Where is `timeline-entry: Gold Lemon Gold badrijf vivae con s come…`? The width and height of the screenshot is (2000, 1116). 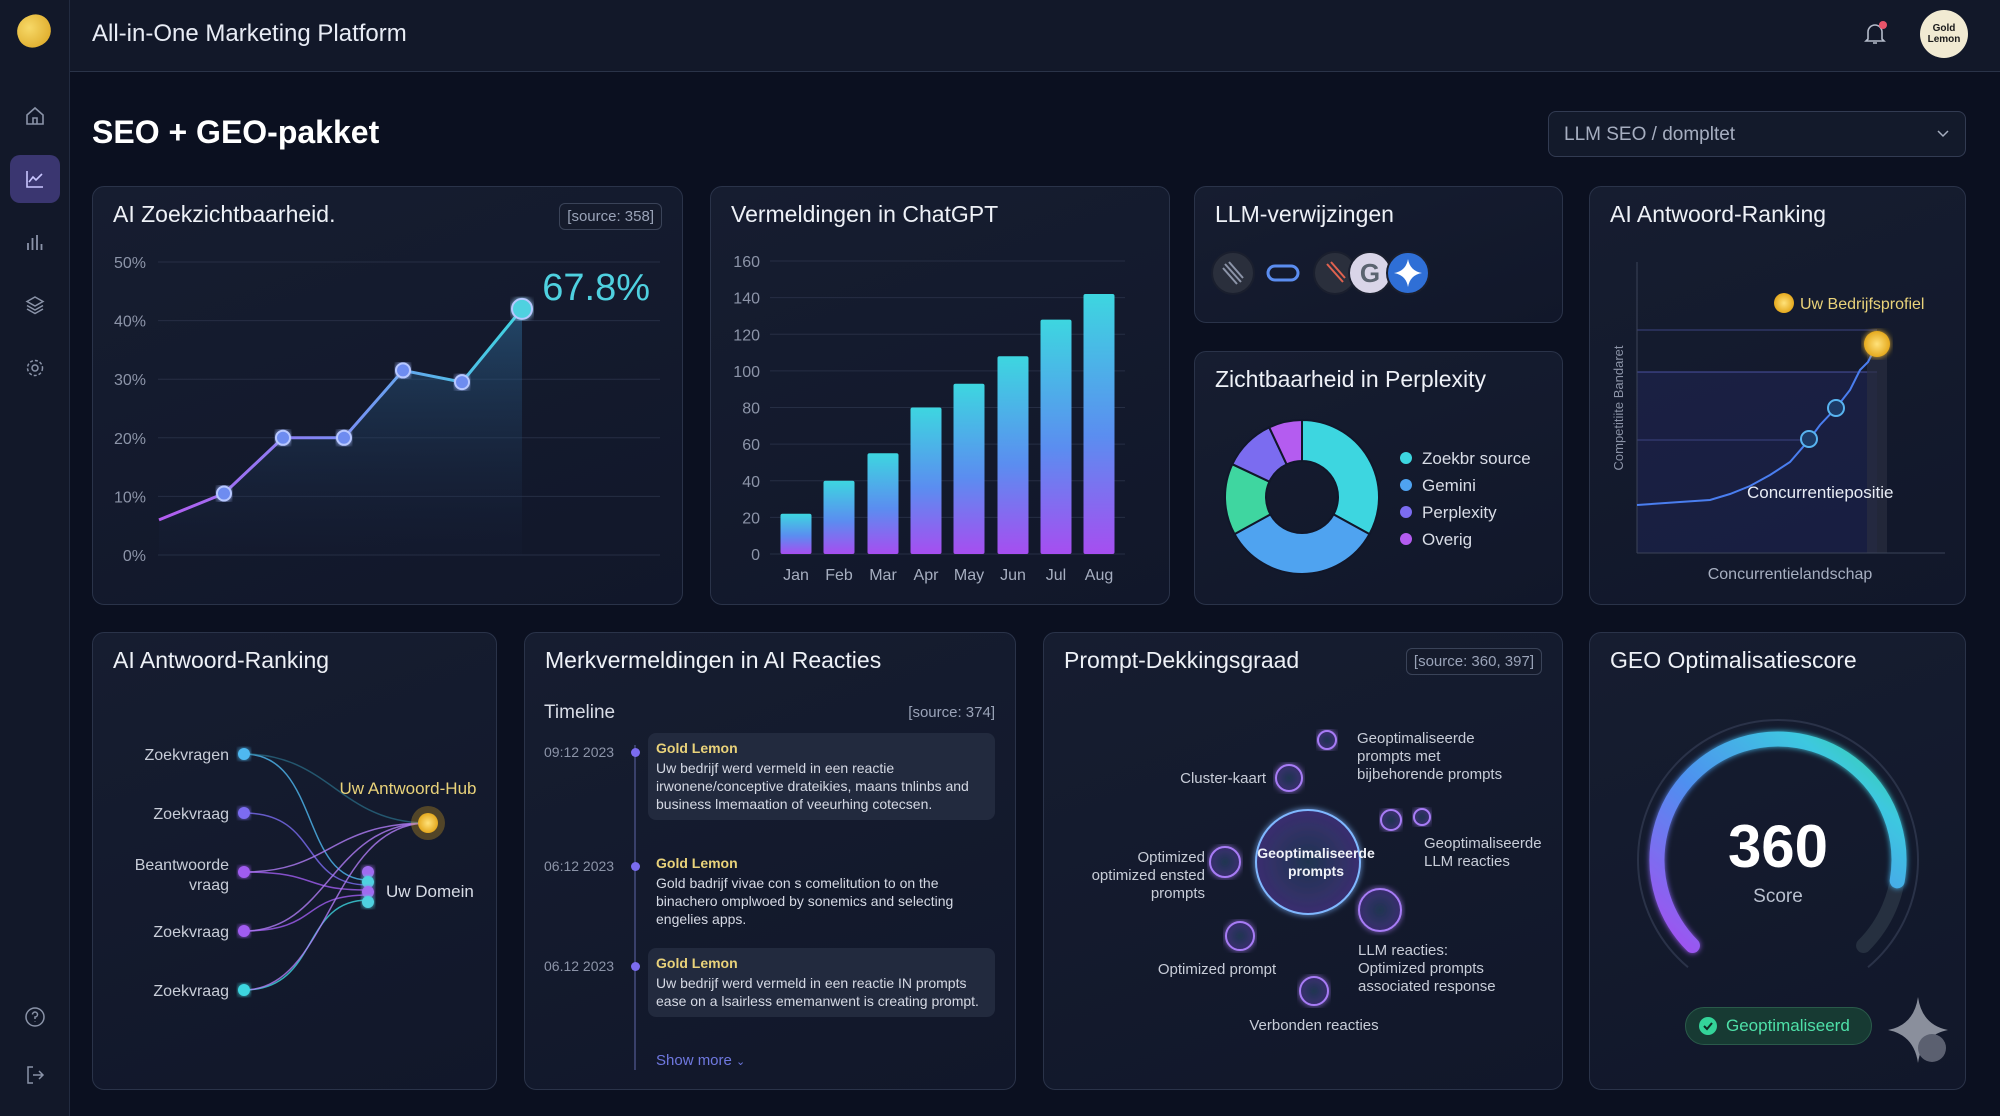 timeline-entry: Gold Lemon Gold badrijf vivae con s come… is located at coordinates (821, 891).